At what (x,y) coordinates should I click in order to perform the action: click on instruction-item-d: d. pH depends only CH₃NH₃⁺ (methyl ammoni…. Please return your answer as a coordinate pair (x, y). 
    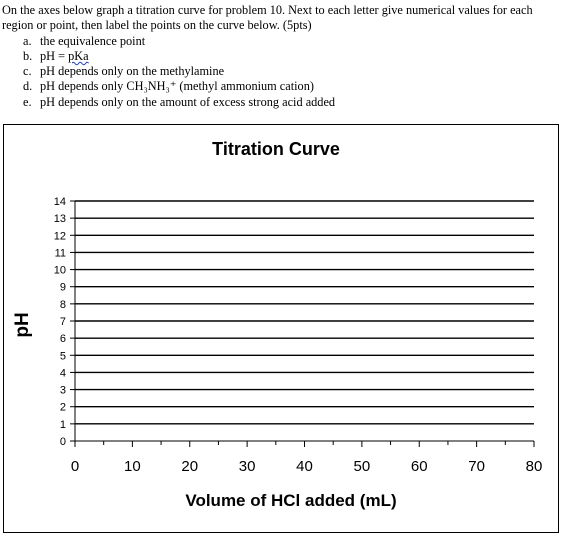
    Looking at the image, I should click on (282, 86).